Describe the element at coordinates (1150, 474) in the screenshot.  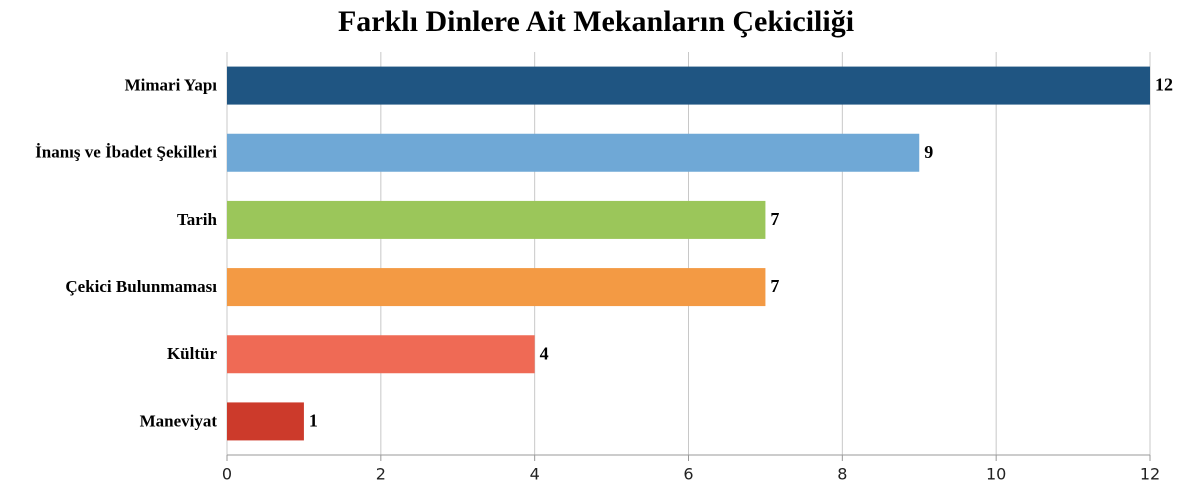
I see `x-tick-label: 12` at that location.